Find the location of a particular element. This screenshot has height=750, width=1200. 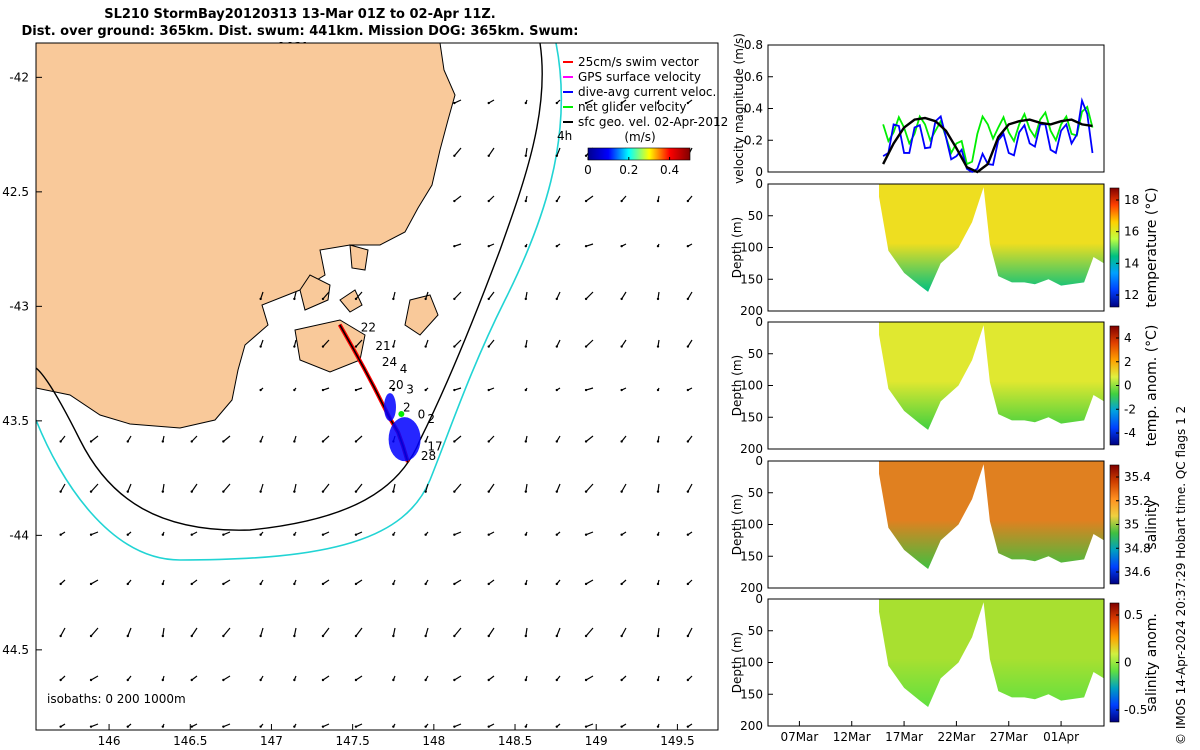

island-land is located at coordinates (351, 301).